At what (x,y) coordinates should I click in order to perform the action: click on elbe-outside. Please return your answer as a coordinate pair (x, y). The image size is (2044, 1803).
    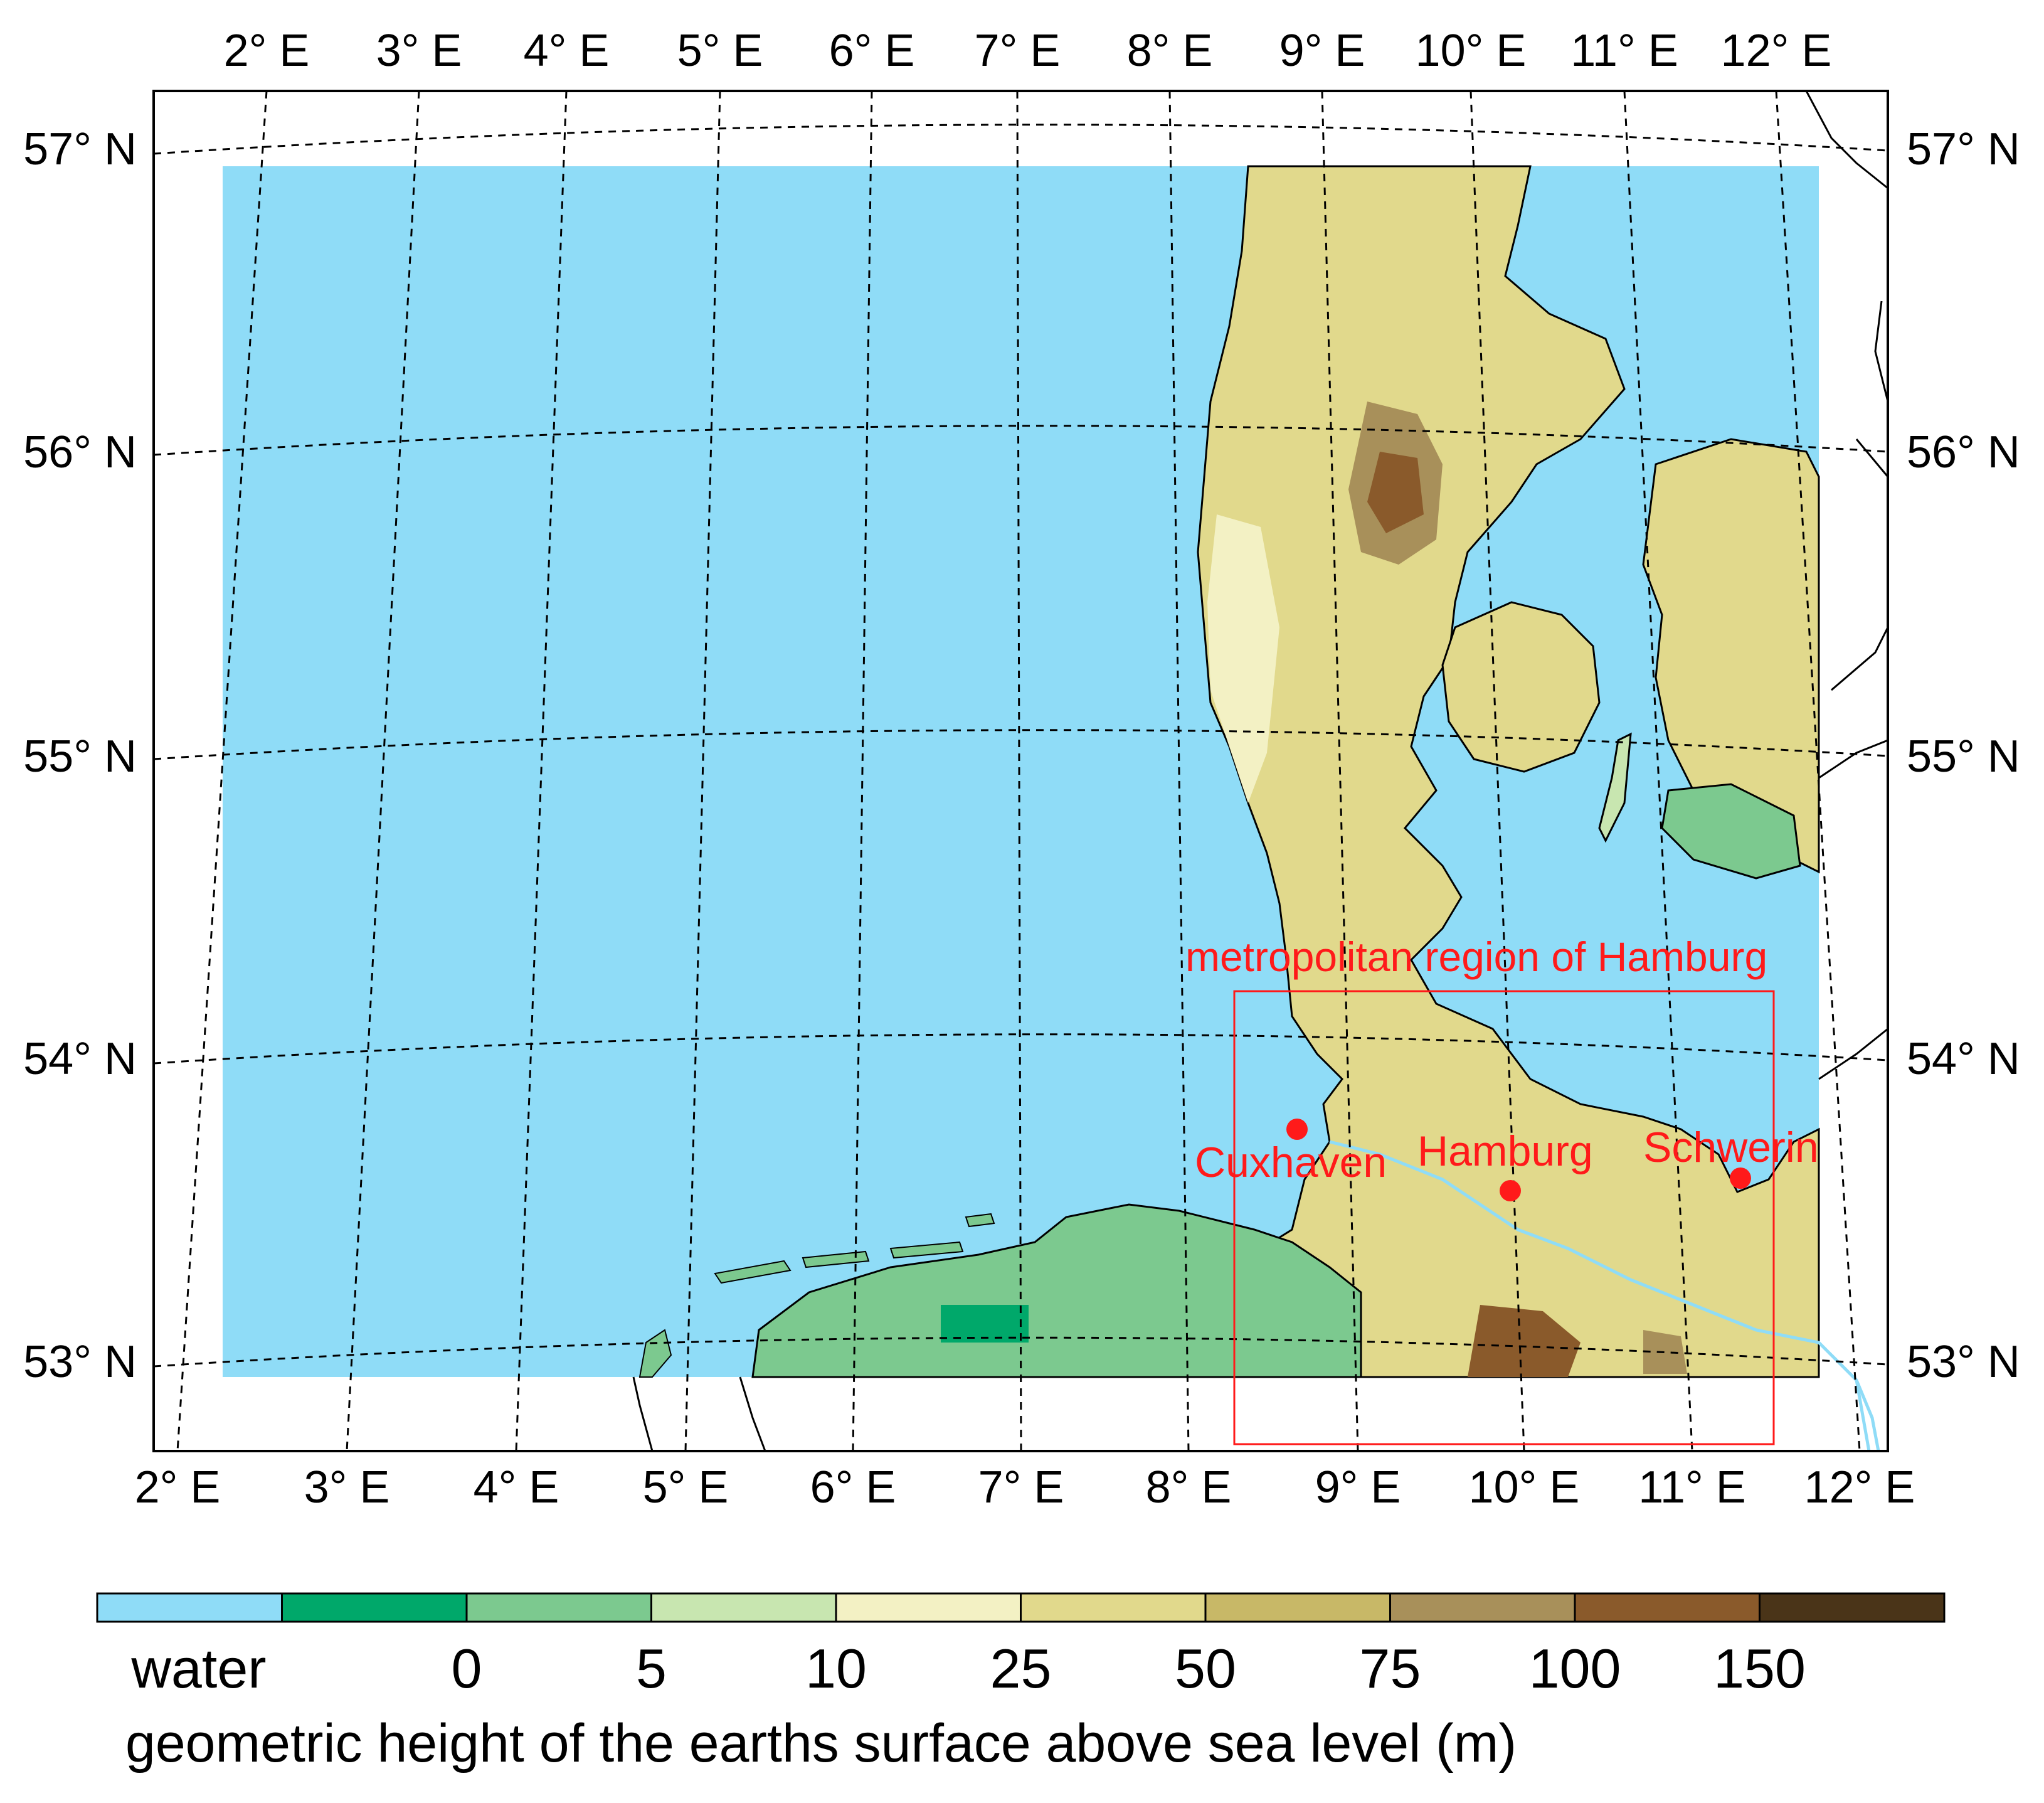
    Looking at the image, I should click on (1867, 1415).